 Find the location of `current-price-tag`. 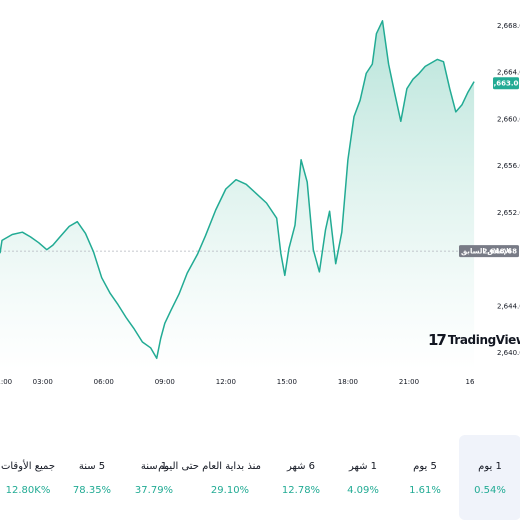

current-price-tag is located at coordinates (506, 83).